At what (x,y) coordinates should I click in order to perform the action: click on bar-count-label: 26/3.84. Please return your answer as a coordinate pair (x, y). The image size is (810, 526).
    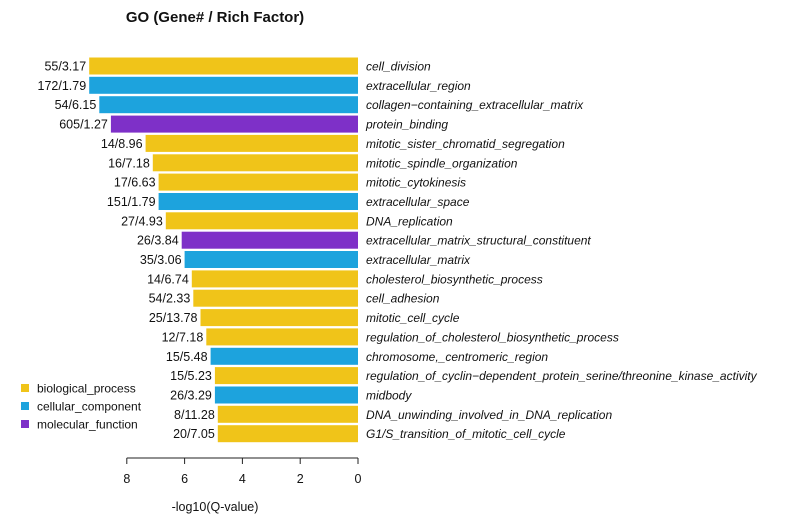
    Looking at the image, I should click on (158, 241).